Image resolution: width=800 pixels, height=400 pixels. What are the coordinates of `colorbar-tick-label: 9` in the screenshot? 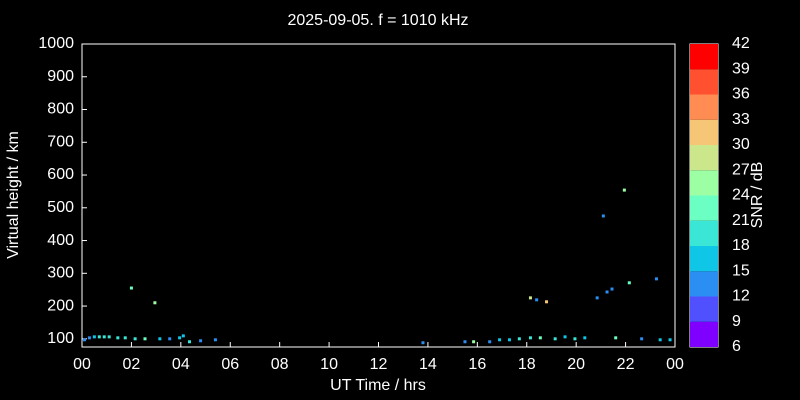 It's located at (736, 321).